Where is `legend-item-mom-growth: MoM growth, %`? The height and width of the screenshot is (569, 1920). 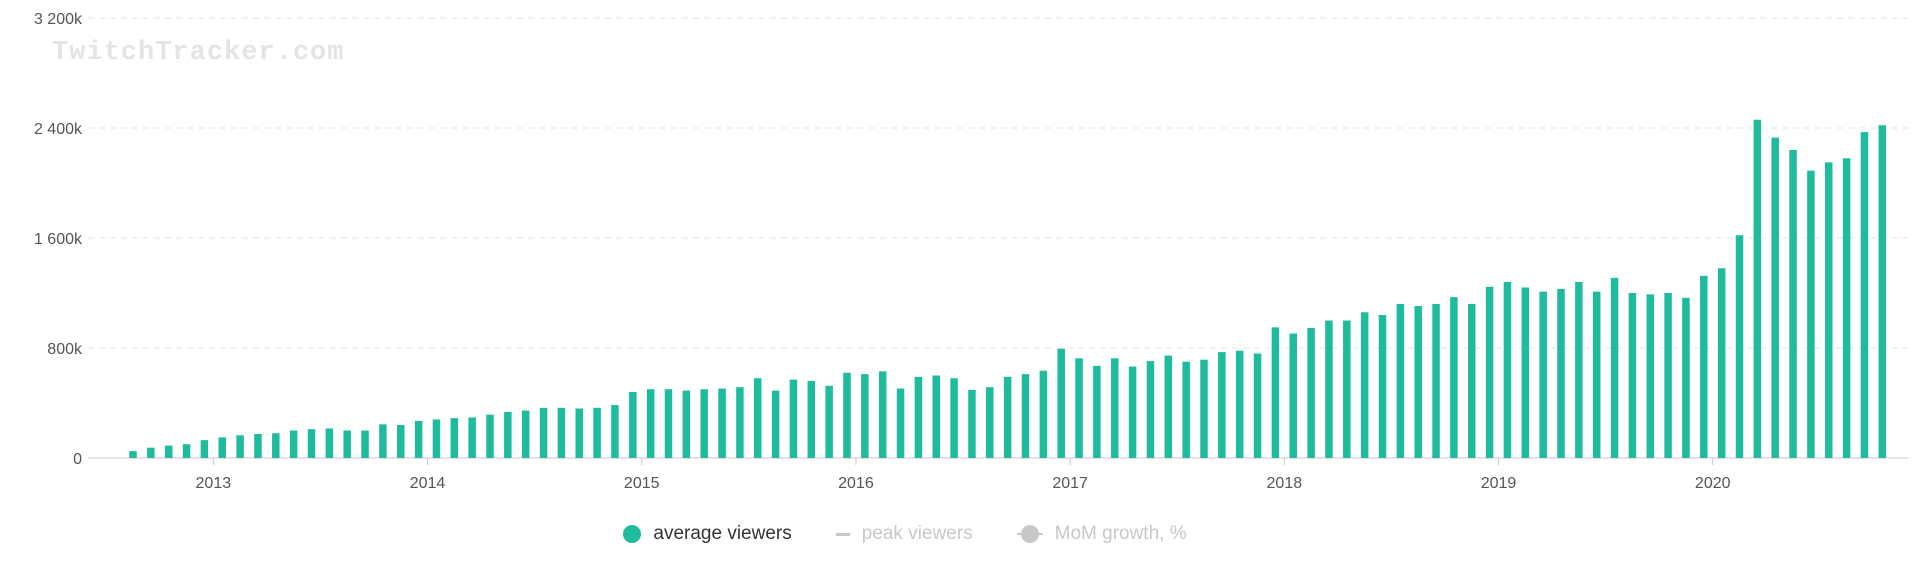
legend-item-mom-growth: MoM growth, % is located at coordinates (1101, 534).